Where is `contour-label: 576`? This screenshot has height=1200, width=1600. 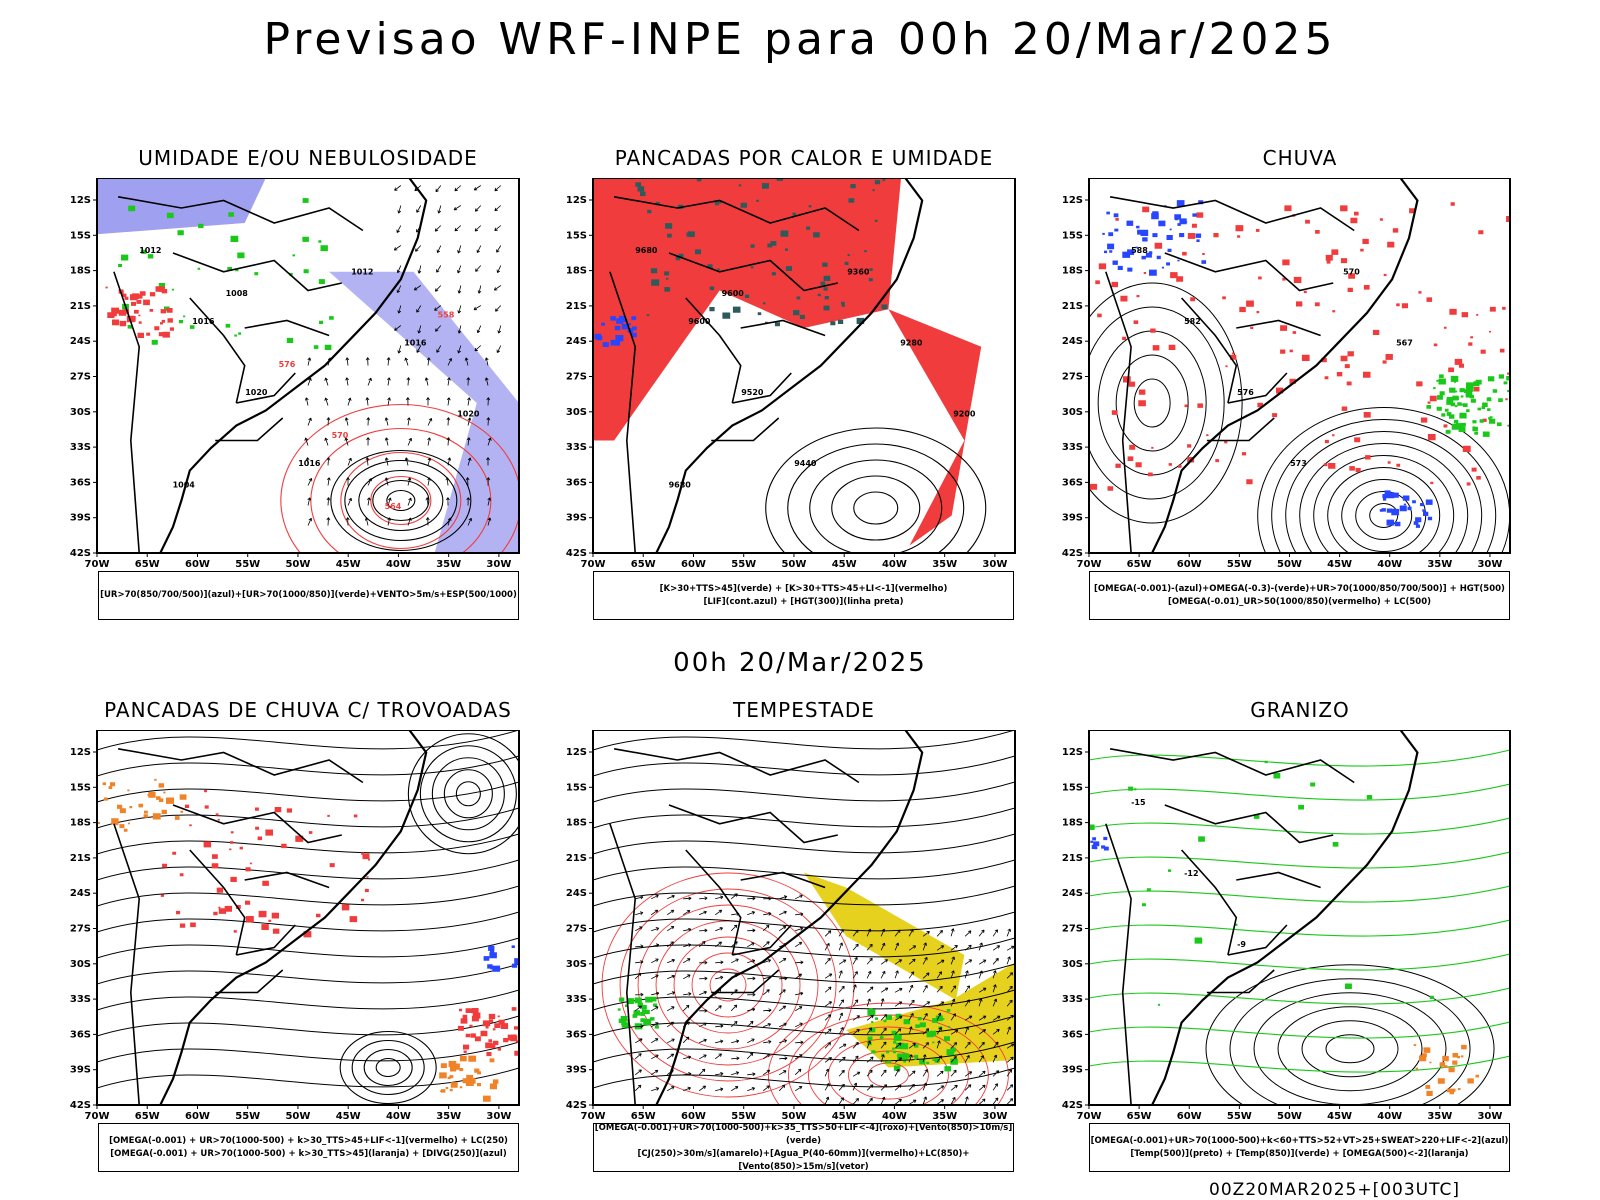 contour-label: 576 is located at coordinates (1245, 392).